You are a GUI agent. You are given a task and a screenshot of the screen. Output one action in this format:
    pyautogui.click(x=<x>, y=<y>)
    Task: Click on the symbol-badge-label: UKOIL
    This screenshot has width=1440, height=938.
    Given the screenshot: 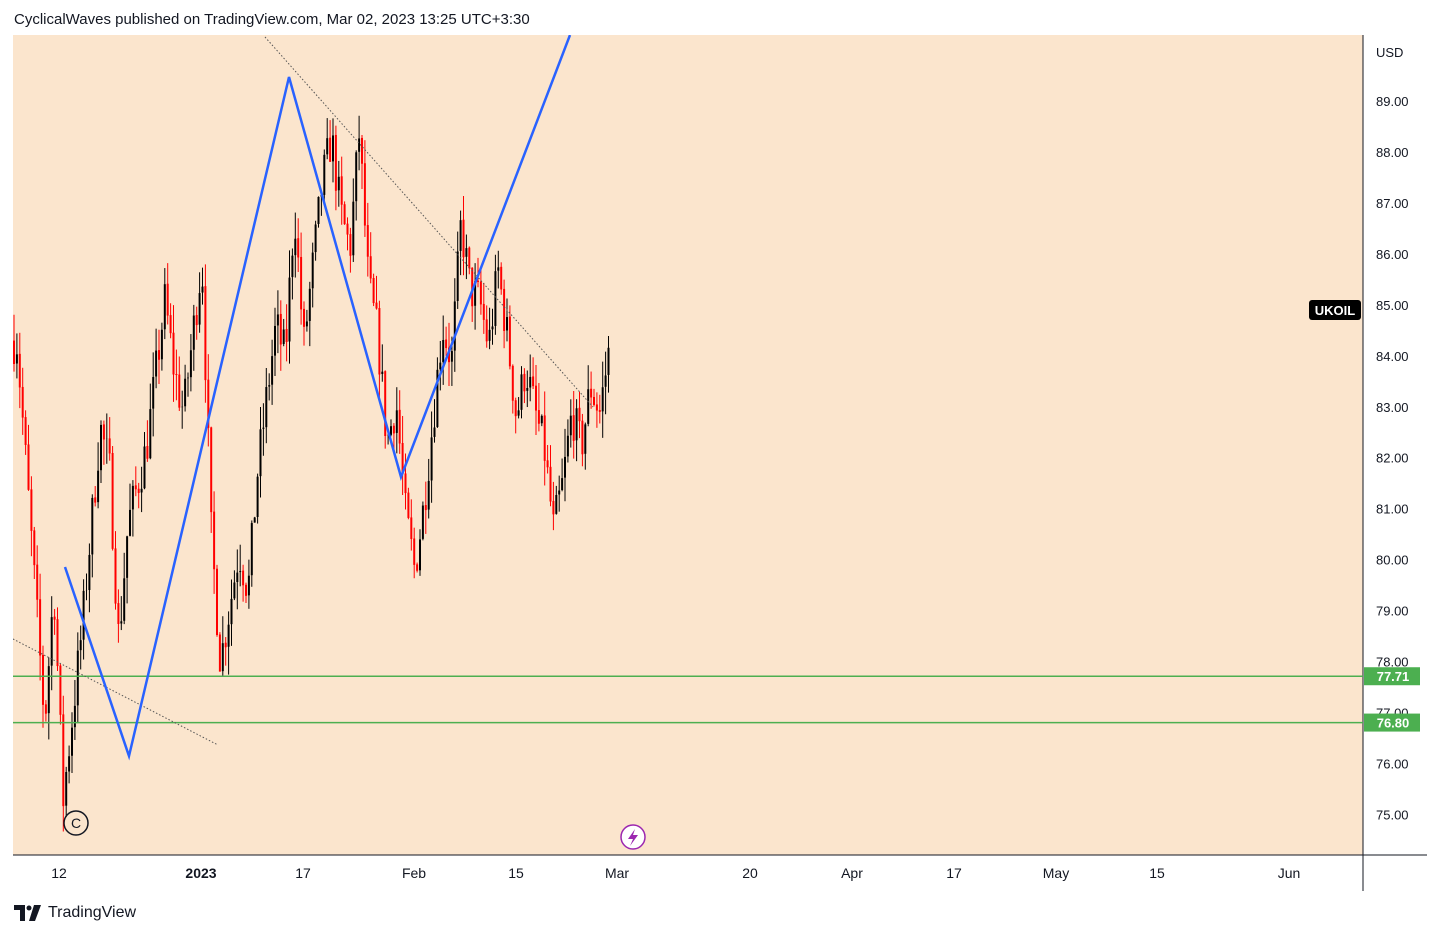 What is the action you would take?
    pyautogui.click(x=1335, y=310)
    